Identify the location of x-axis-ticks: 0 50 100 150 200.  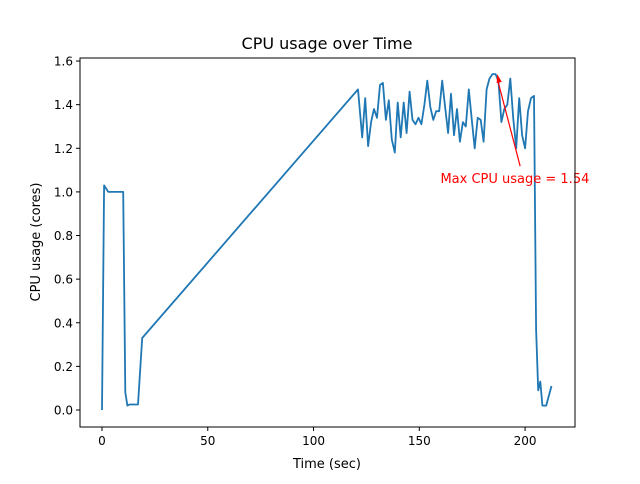
(317, 437).